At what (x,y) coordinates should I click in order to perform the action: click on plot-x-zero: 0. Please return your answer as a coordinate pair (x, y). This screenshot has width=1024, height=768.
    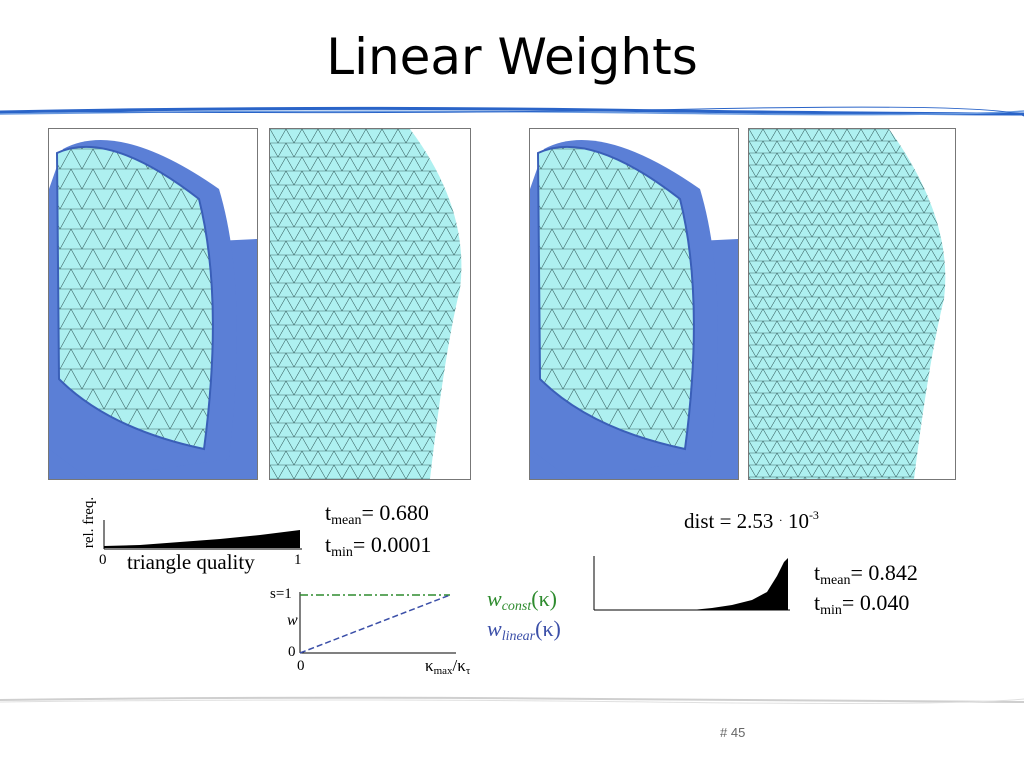
    Looking at the image, I should click on (301, 666).